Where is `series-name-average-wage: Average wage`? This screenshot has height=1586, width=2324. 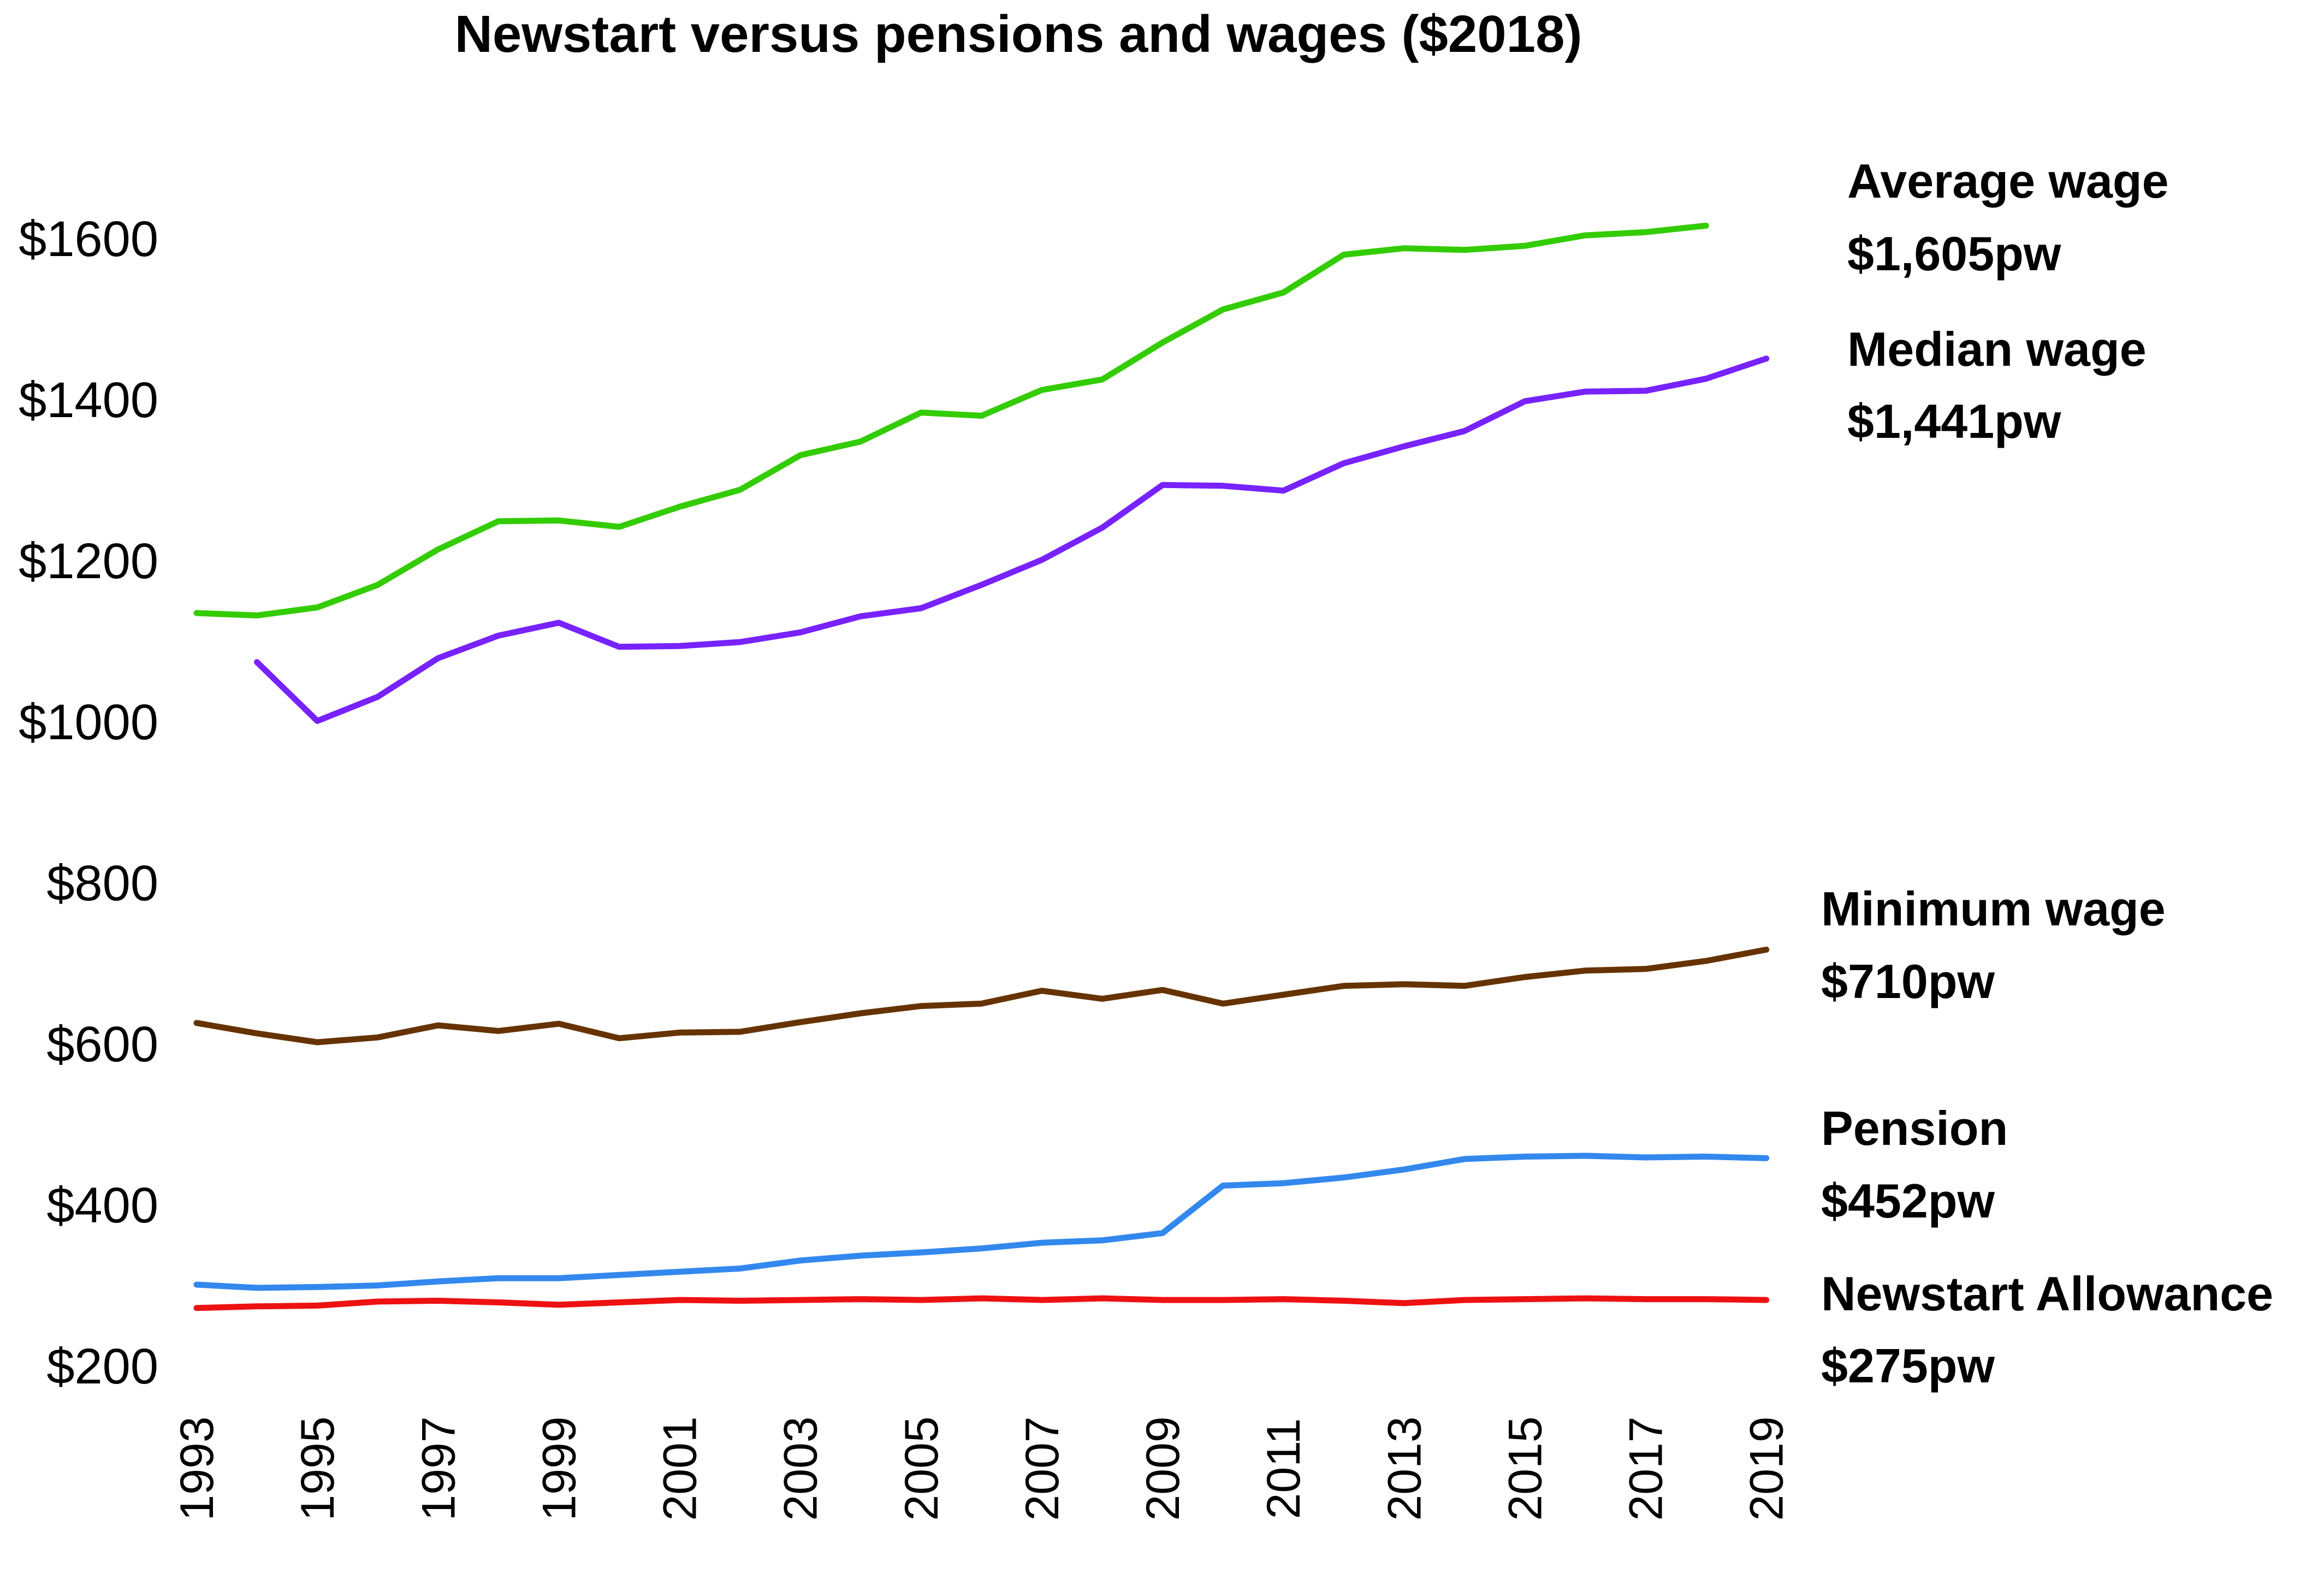 series-name-average-wage: Average wage is located at coordinates (2008, 181).